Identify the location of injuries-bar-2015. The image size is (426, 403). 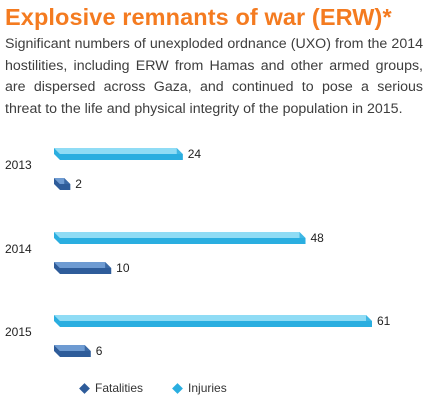
(213, 321).